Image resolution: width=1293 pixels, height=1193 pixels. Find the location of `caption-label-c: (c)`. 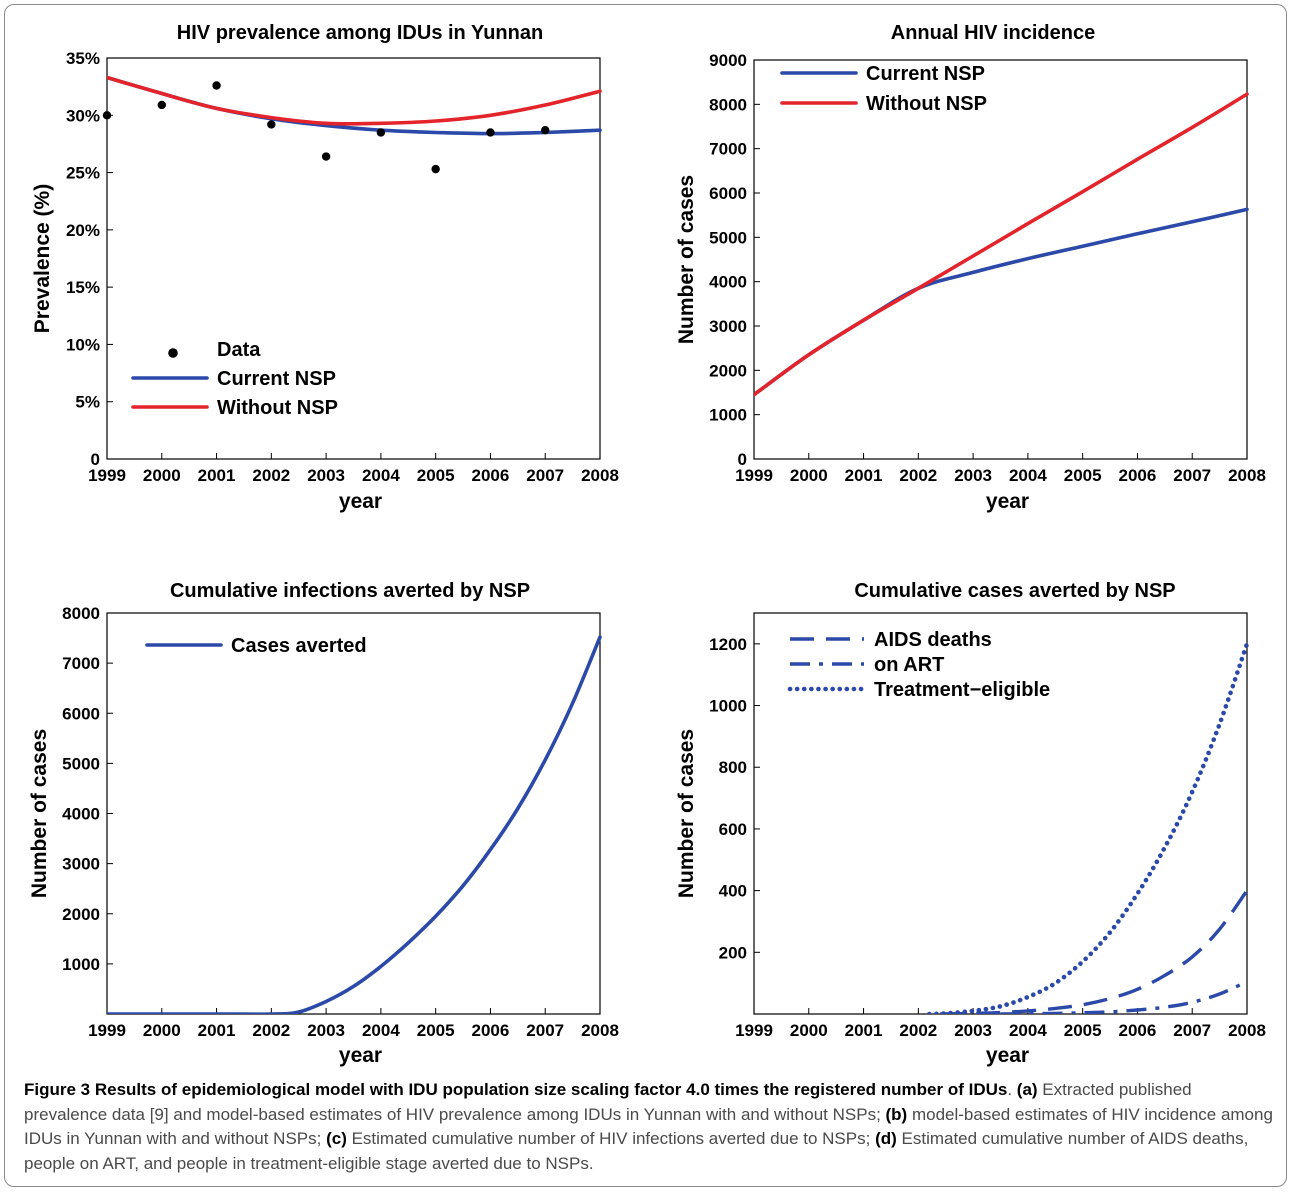

caption-label-c: (c) is located at coordinates (336, 1138).